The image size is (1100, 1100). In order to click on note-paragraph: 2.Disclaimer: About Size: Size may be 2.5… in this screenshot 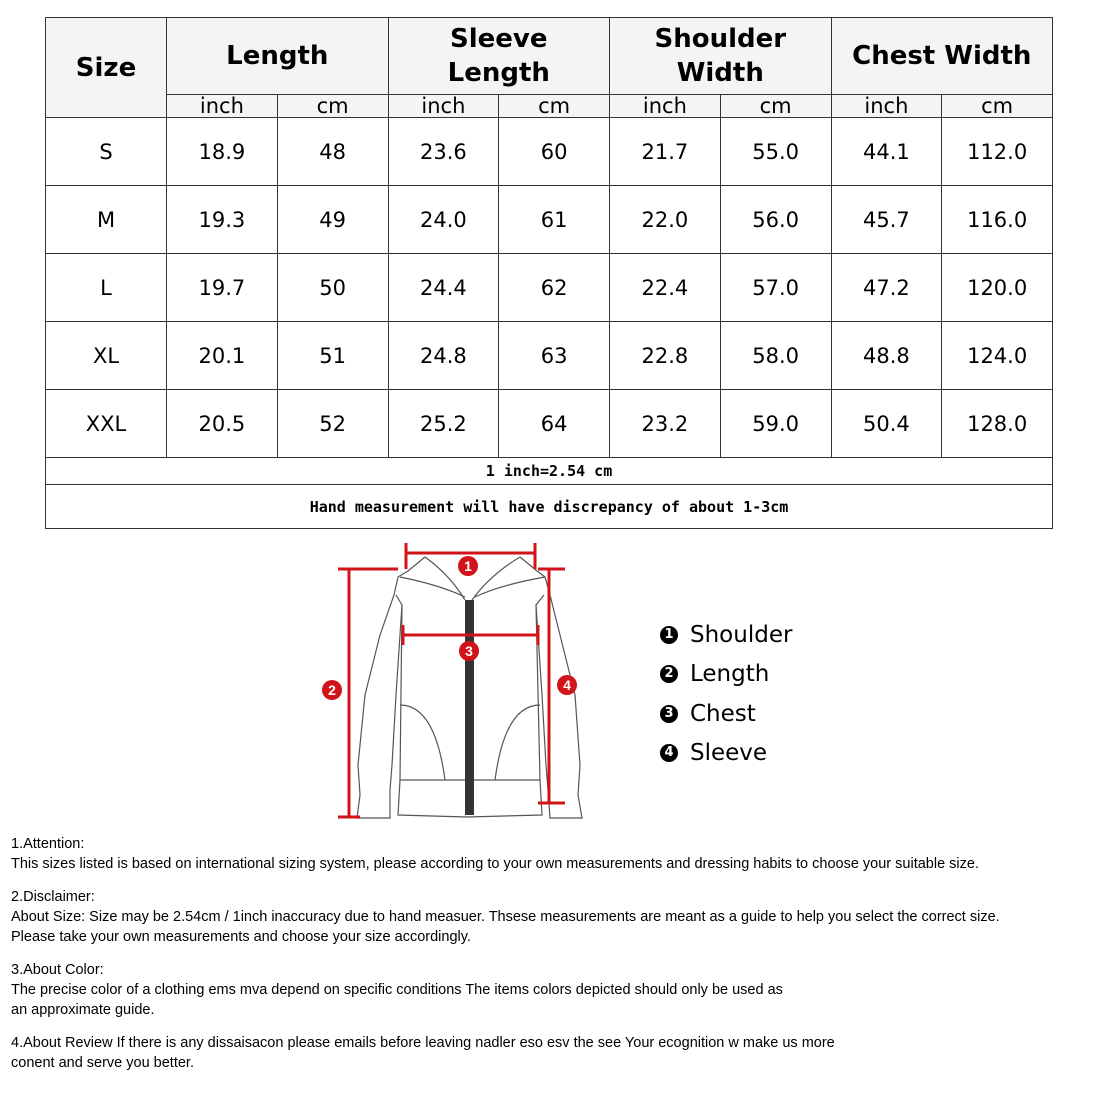, I will do `click(505, 917)`.